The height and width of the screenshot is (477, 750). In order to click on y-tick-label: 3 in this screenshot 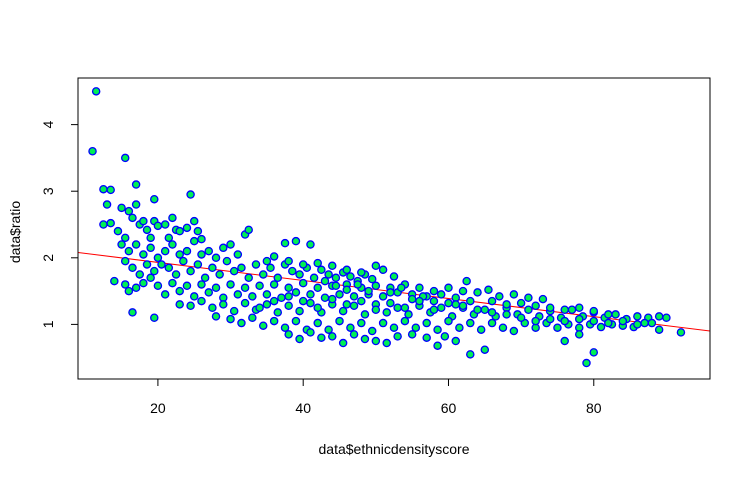, I will do `click(48, 191)`.